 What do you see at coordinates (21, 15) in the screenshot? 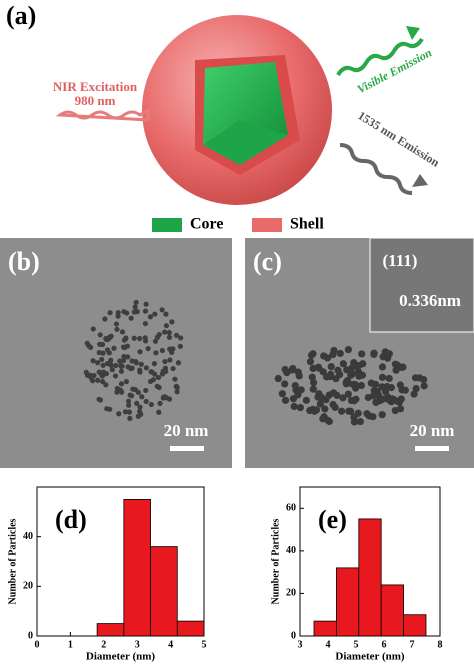
I see `panel-label: (a)` at bounding box center [21, 15].